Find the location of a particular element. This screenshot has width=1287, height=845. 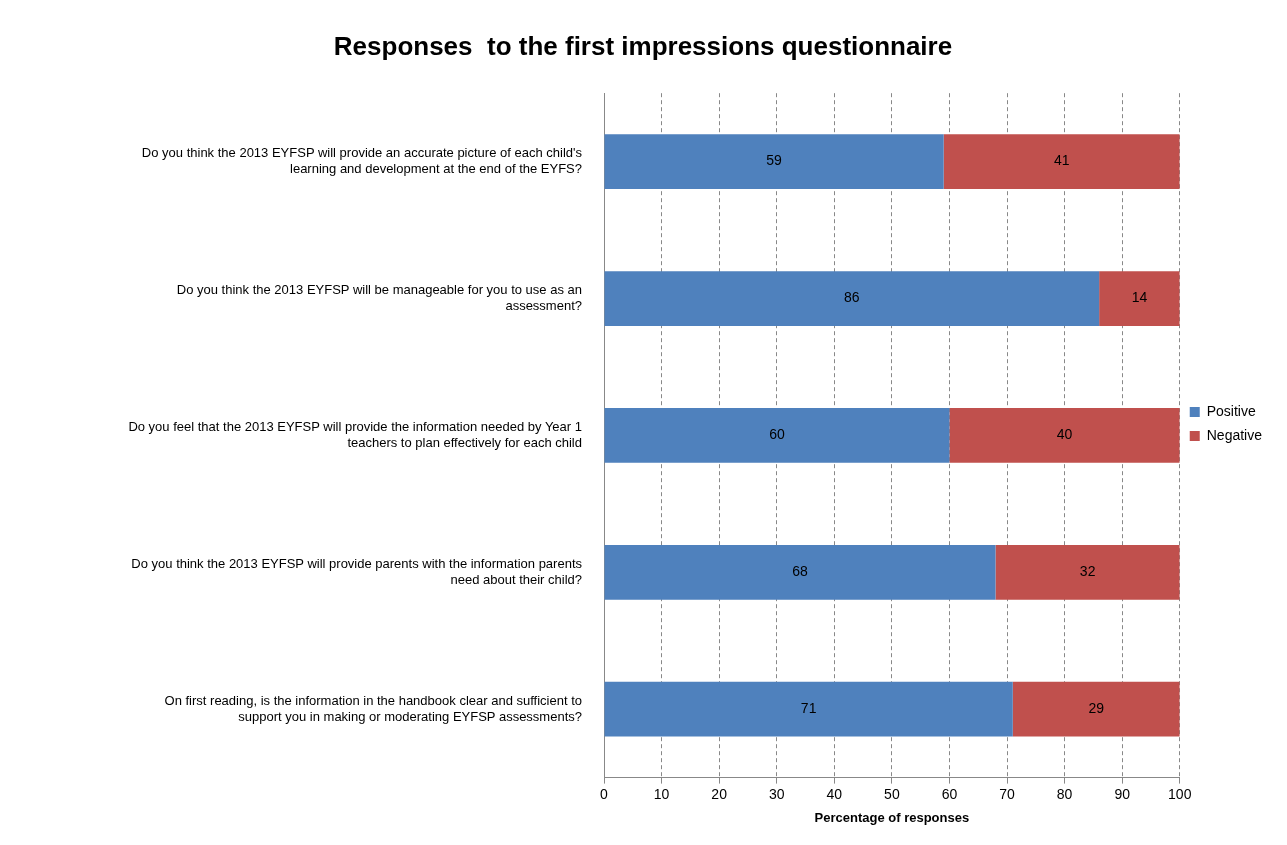

x-tick-label: 90 is located at coordinates (1122, 793).